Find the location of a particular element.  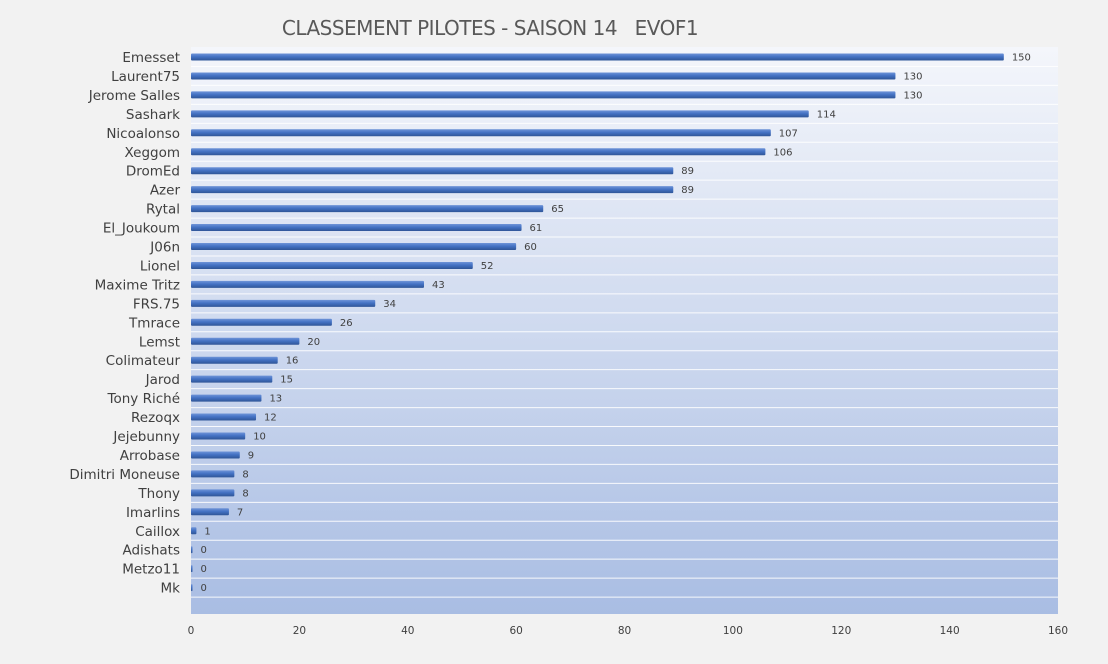

bar-Jejebunny is located at coordinates (218, 436).